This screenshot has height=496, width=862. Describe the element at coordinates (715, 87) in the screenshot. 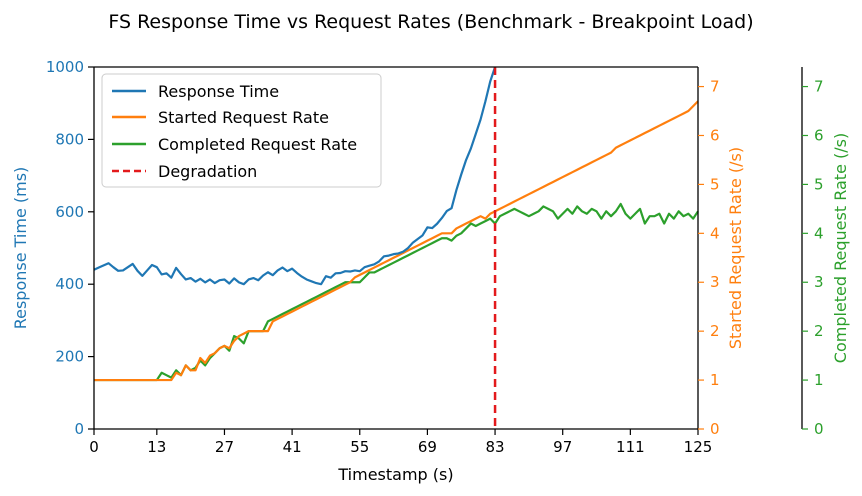

I see `y-right1-tick-label: 7` at that location.